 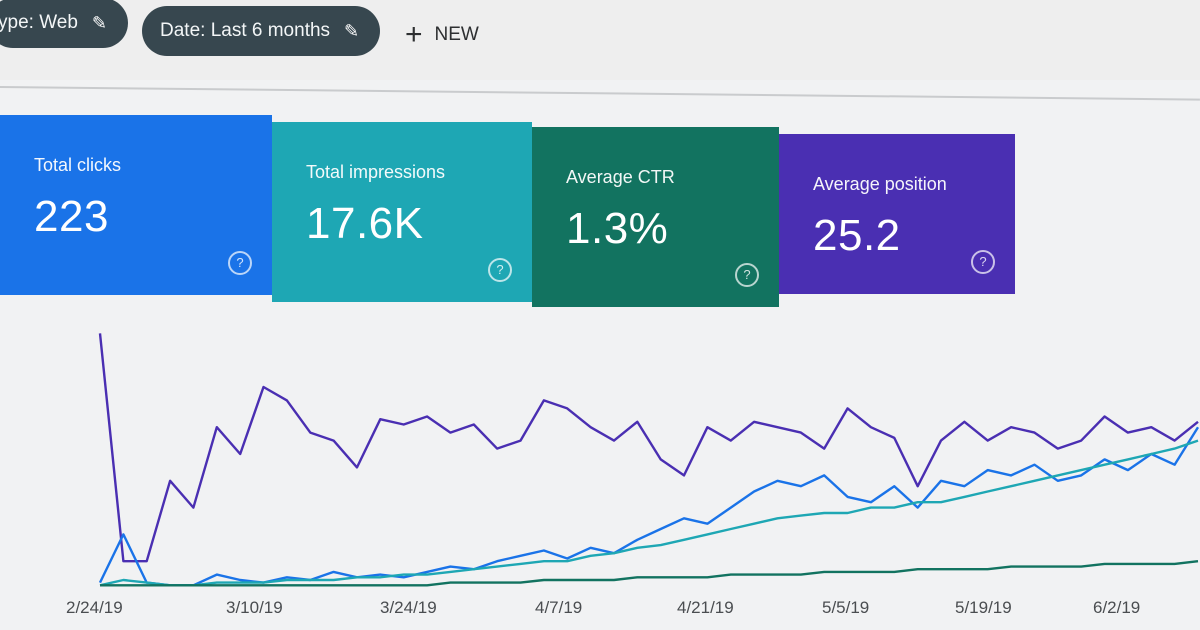 What do you see at coordinates (408, 607) in the screenshot?
I see `x-tick-label: 3/24/19` at bounding box center [408, 607].